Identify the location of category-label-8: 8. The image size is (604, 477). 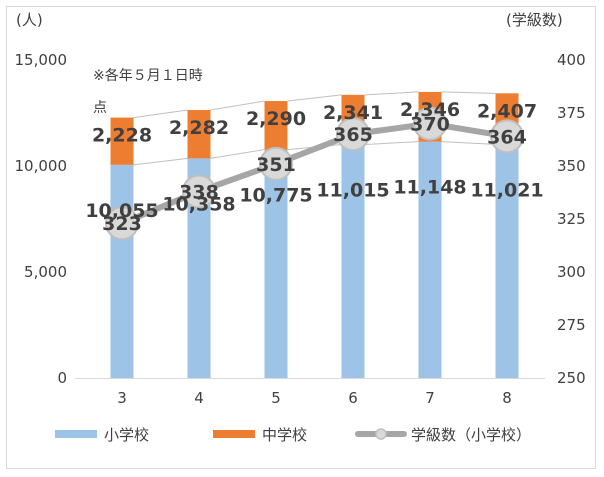
(507, 398).